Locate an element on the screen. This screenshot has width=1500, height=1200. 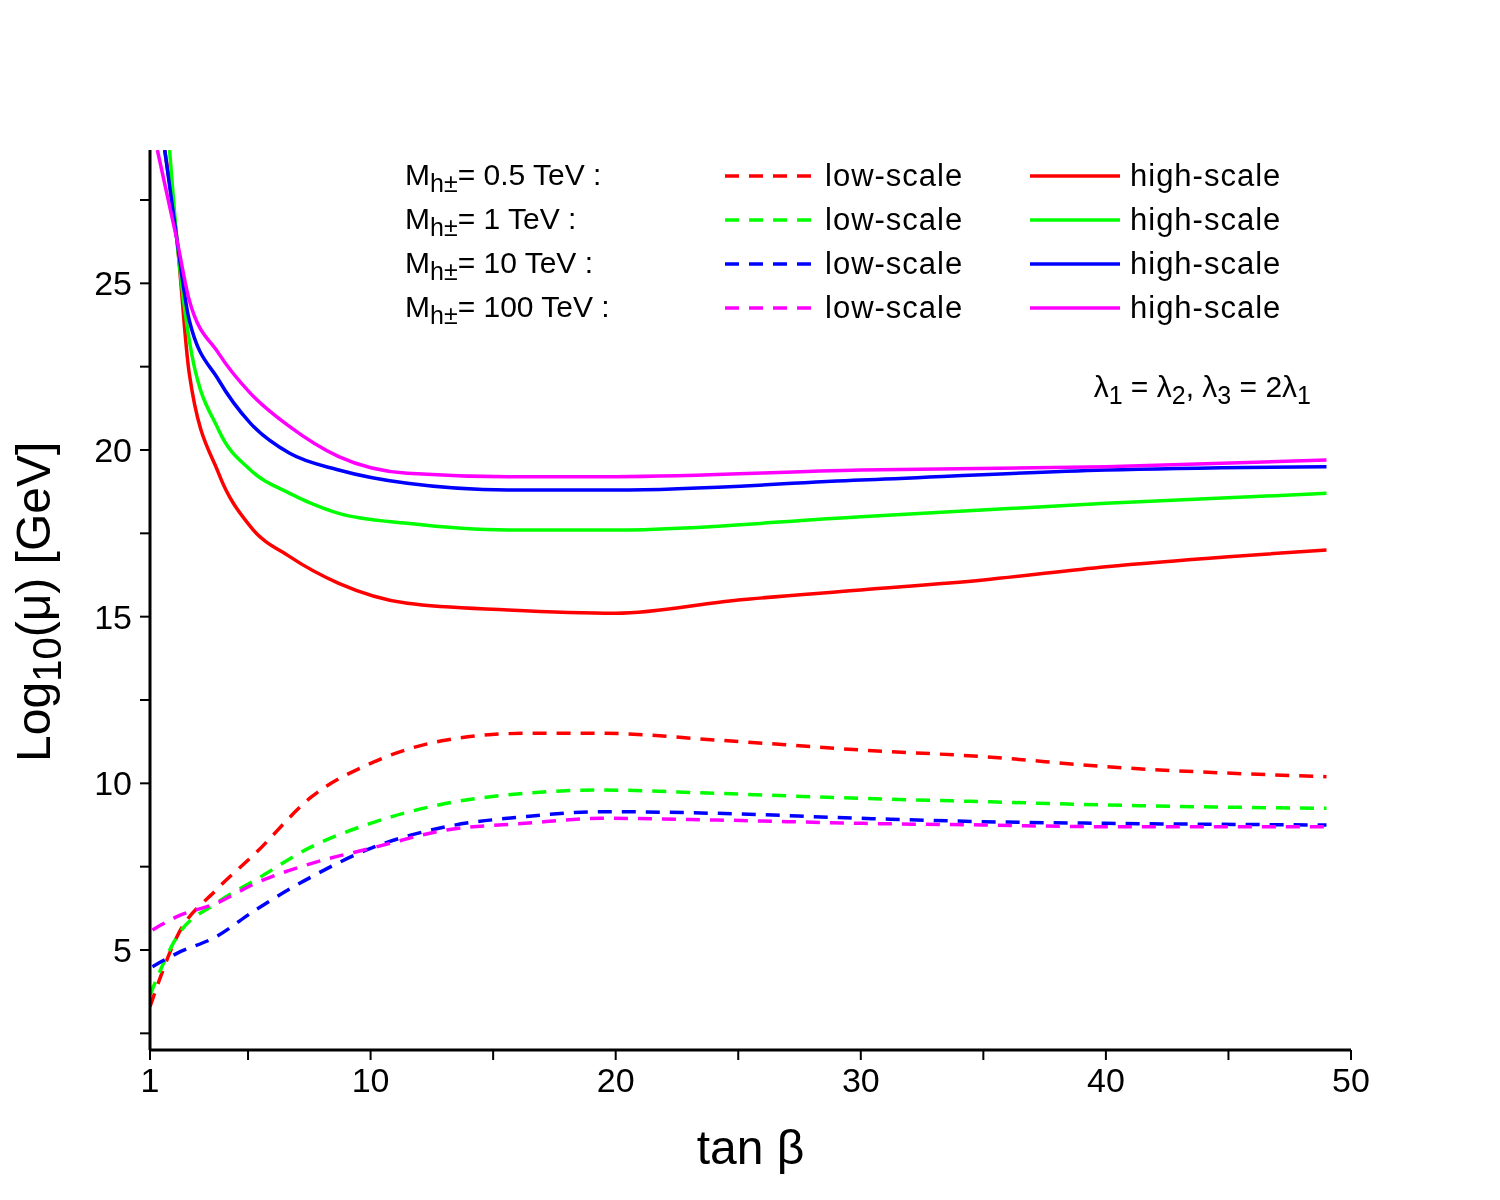
x-tick-label: 20 is located at coordinates (615, 1080).